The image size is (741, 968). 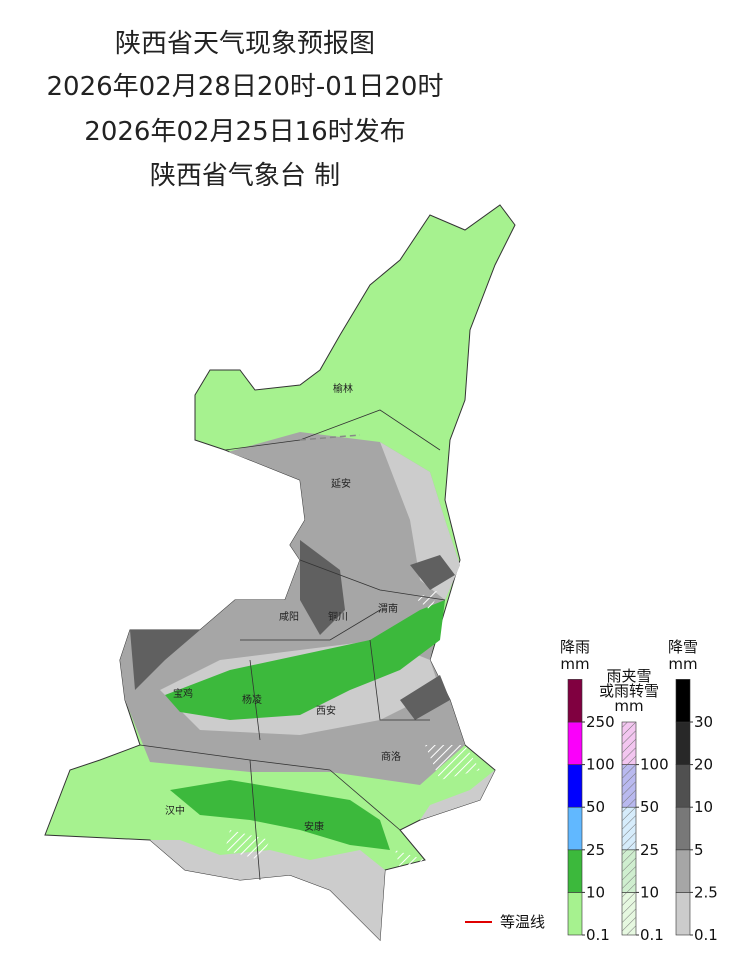 I want to click on agency: 陕西省气象台 制, so click(x=245, y=176).